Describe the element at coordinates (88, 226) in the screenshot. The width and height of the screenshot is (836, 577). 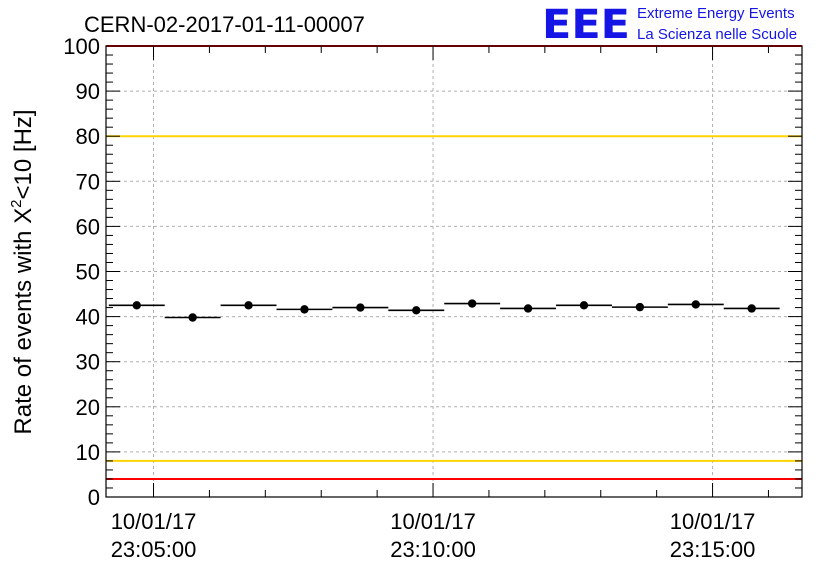
I see `y-tick-label: 60` at that location.